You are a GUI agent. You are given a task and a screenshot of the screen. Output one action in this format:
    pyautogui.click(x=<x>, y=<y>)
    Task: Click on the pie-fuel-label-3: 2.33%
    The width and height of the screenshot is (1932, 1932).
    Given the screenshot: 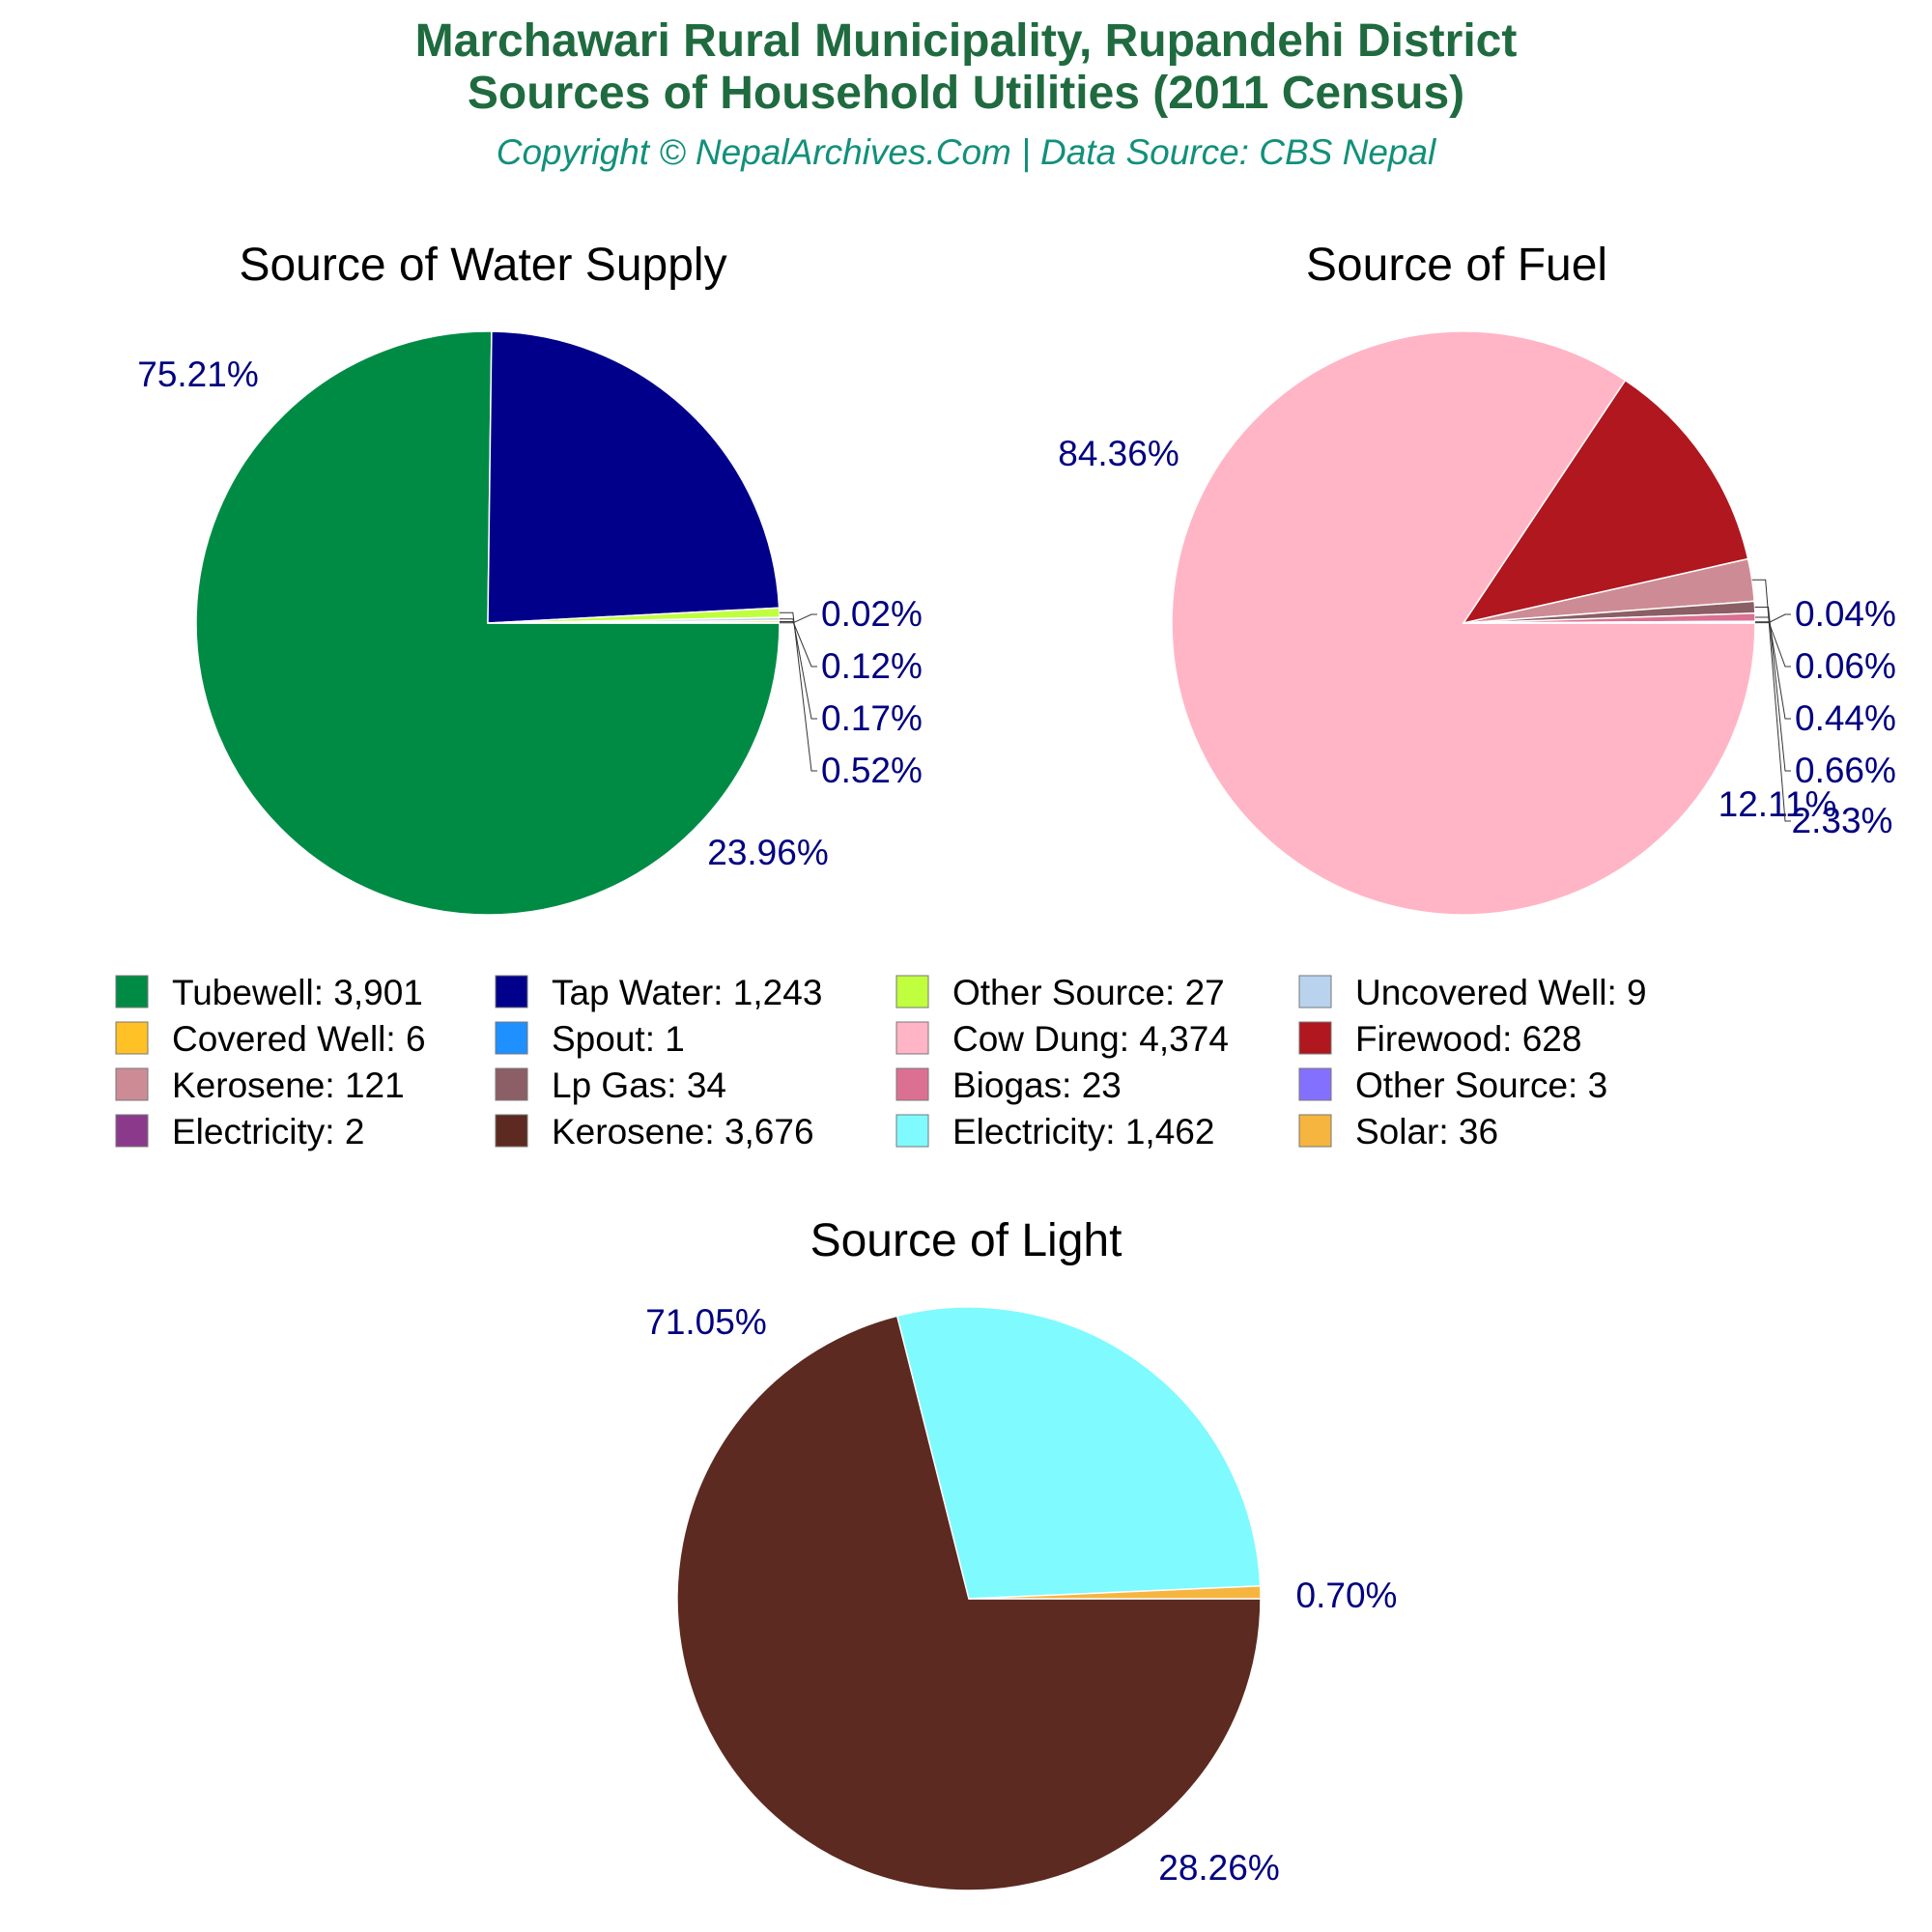 What is the action you would take?
    pyautogui.click(x=1842, y=820)
    